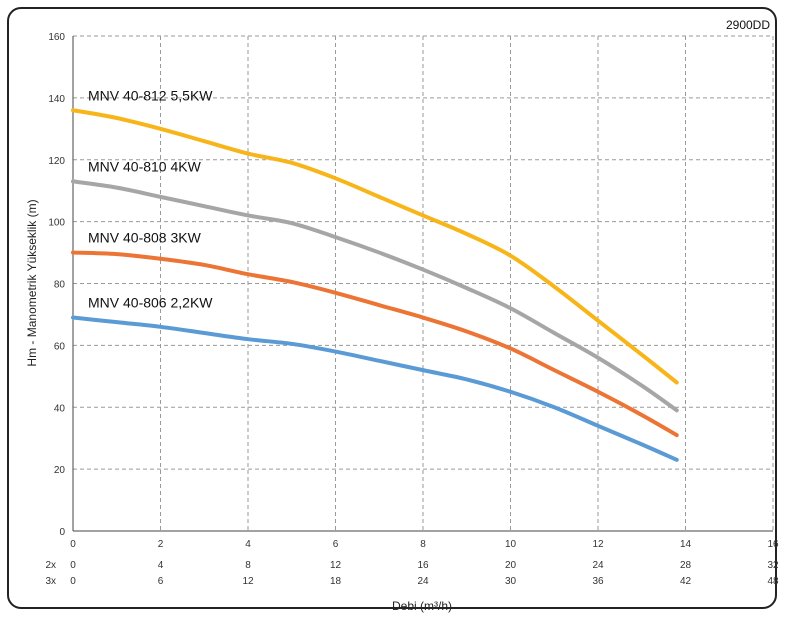  What do you see at coordinates (56, 223) in the screenshot?
I see `y-tick-label: 100` at bounding box center [56, 223].